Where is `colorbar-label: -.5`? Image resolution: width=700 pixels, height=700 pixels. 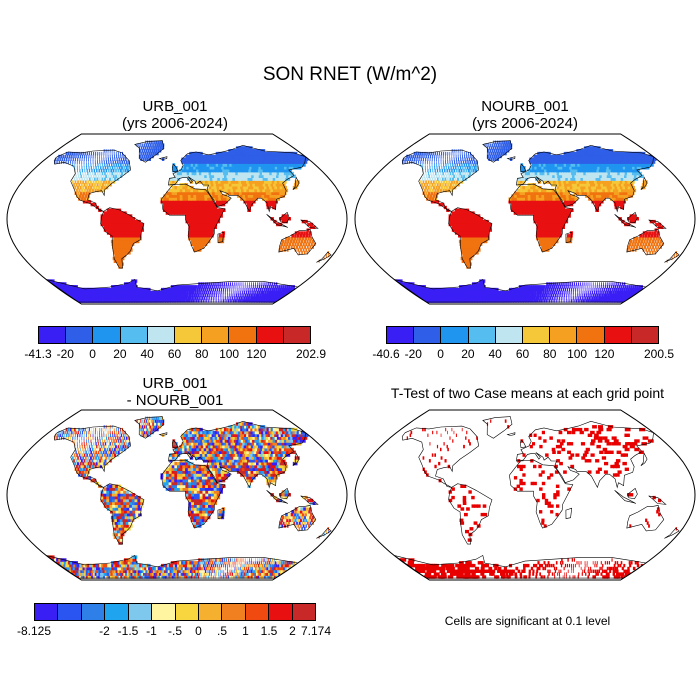
colorbar-label: -.5 is located at coordinates (175, 631).